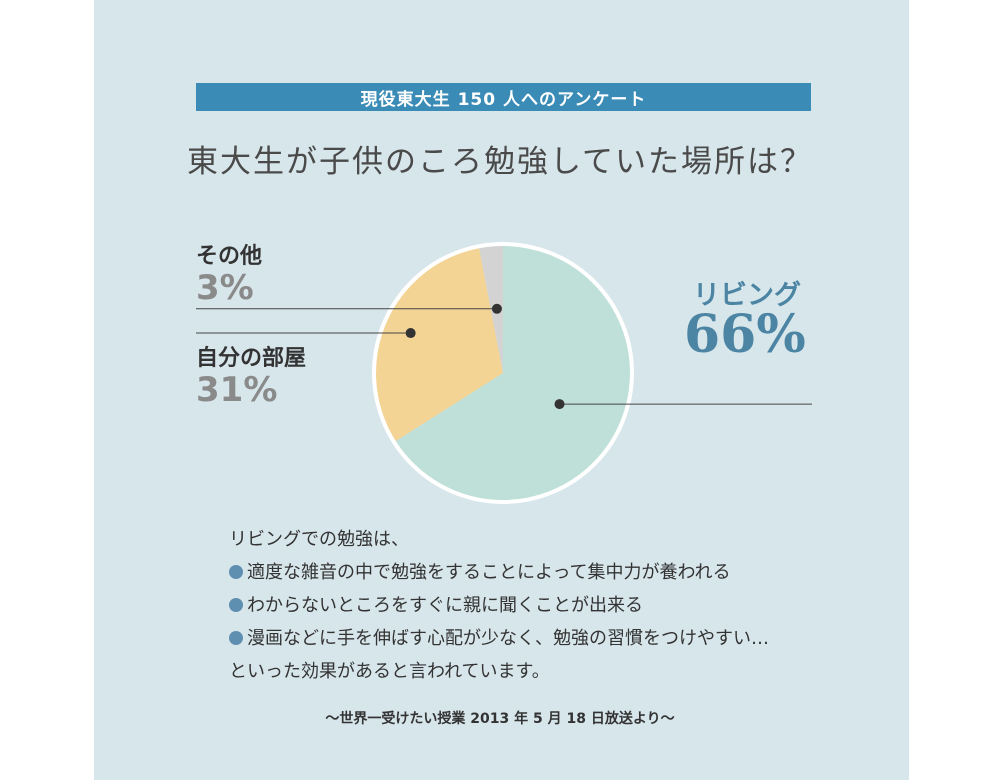  I want to click on label-other-pct: 3%, so click(225, 288).